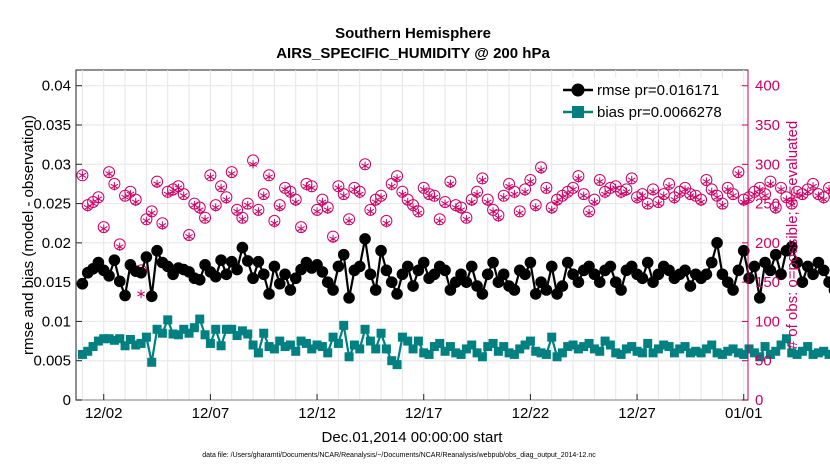 This screenshot has height=470, width=830. What do you see at coordinates (767, 204) in the screenshot?
I see `y-tick-label-right: 250` at bounding box center [767, 204].